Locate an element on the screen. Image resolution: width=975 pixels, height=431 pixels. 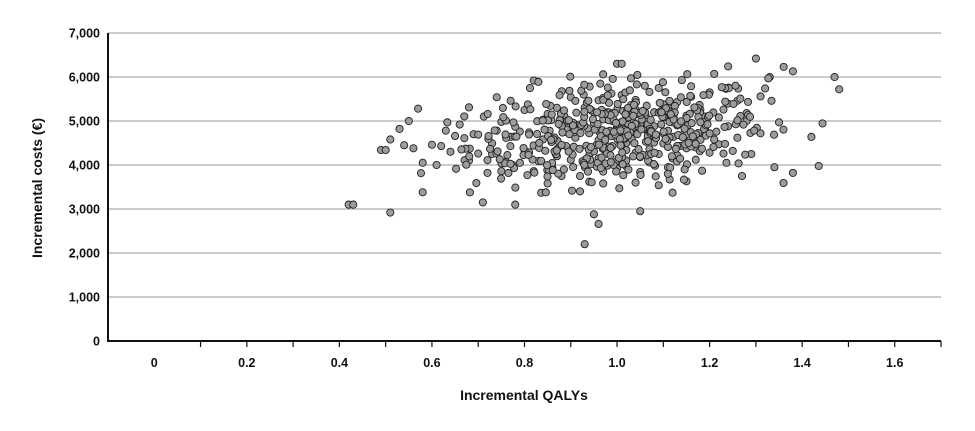
x-tick-label: 0.2 is located at coordinates (246, 363).